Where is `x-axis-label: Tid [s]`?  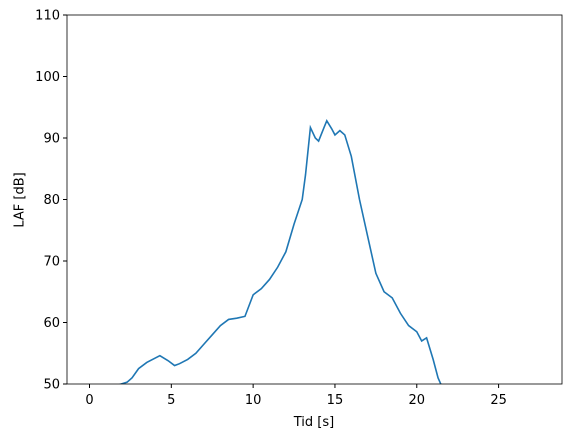
x-axis-label: Tid [s] is located at coordinates (313, 422).